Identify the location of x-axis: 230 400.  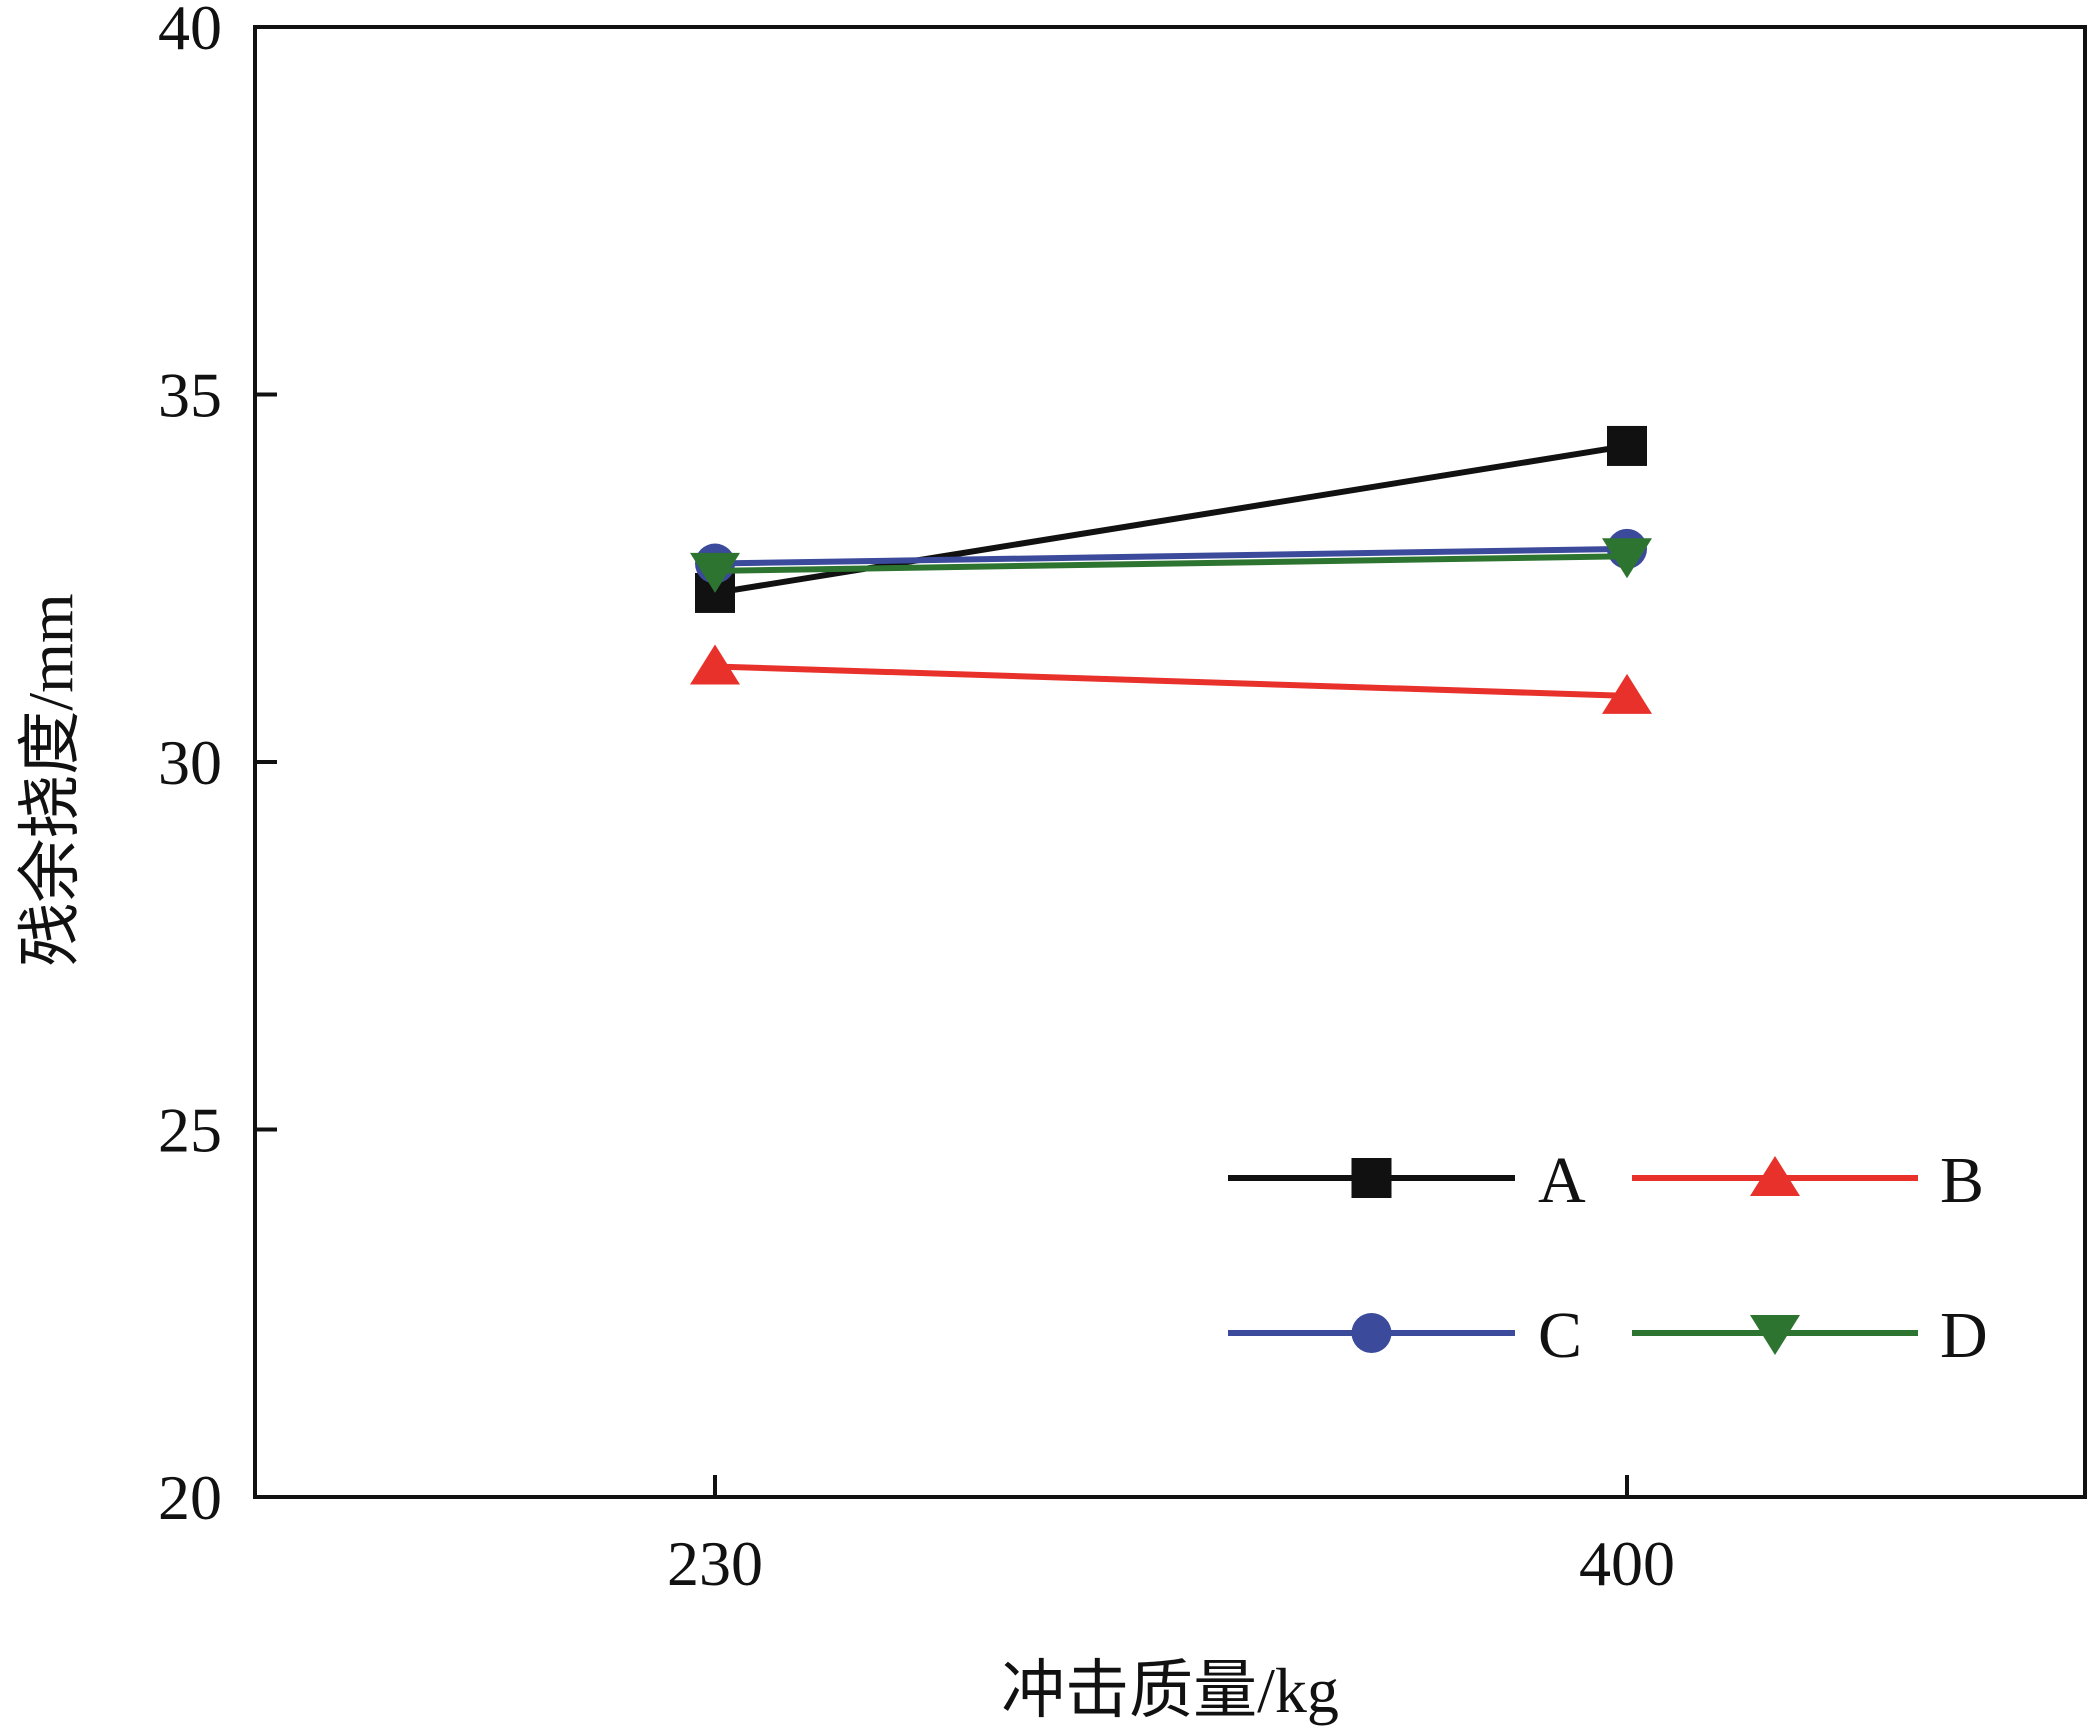
(1171, 1537).